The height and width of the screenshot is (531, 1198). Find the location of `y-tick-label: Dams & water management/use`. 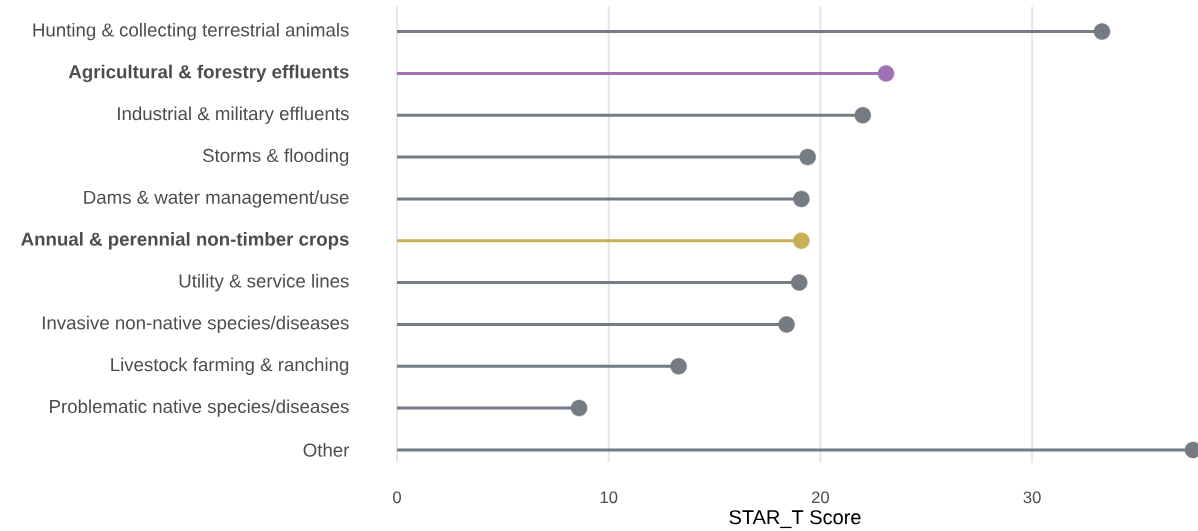

y-tick-label: Dams & water management/use is located at coordinates (216, 199).